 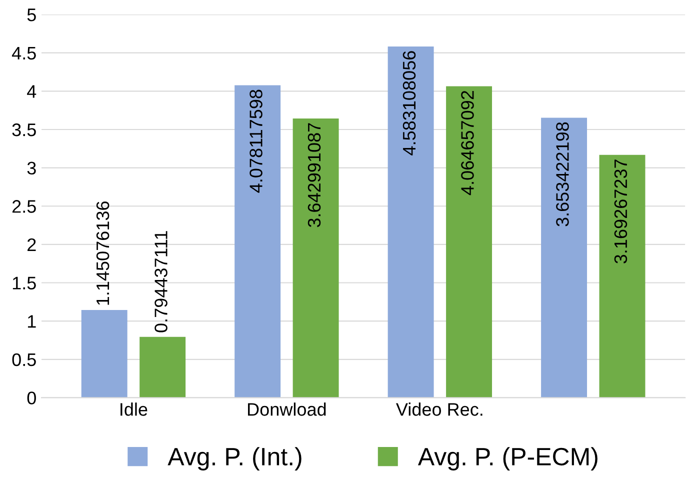 I want to click on x-tick-label: Video Rec., so click(x=439, y=409).